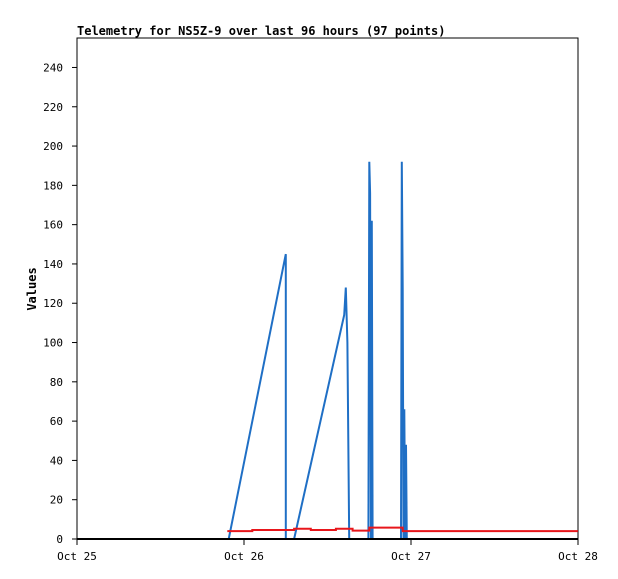  I want to click on y-tick-label: 60, so click(56, 421).